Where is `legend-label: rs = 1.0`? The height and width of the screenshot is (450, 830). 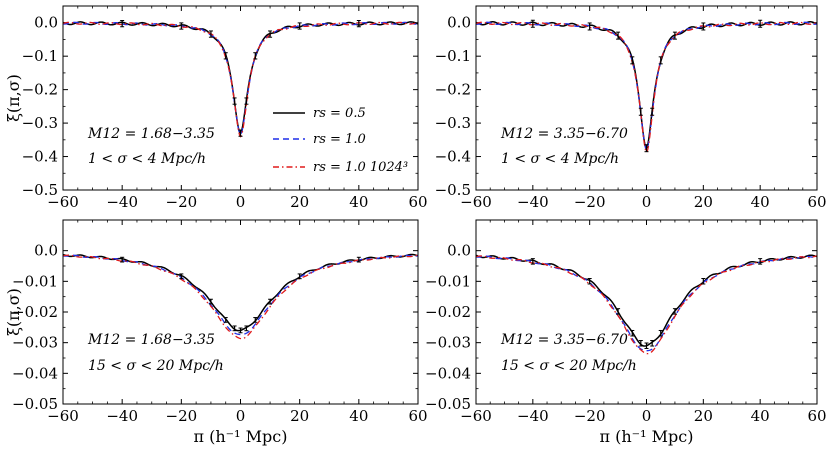
legend-label: rs = 1.0 is located at coordinates (339, 139).